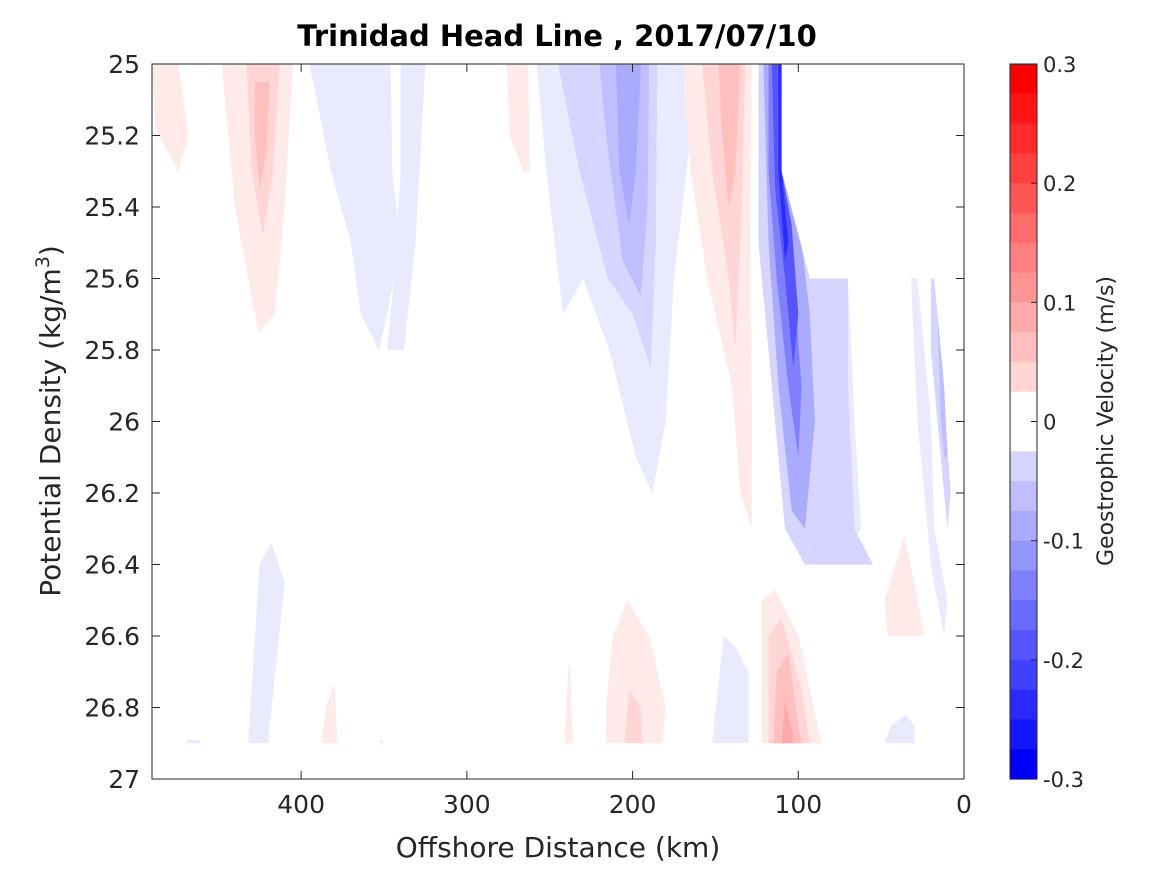  I want to click on y-axis-label-close: ), so click(50, 250).